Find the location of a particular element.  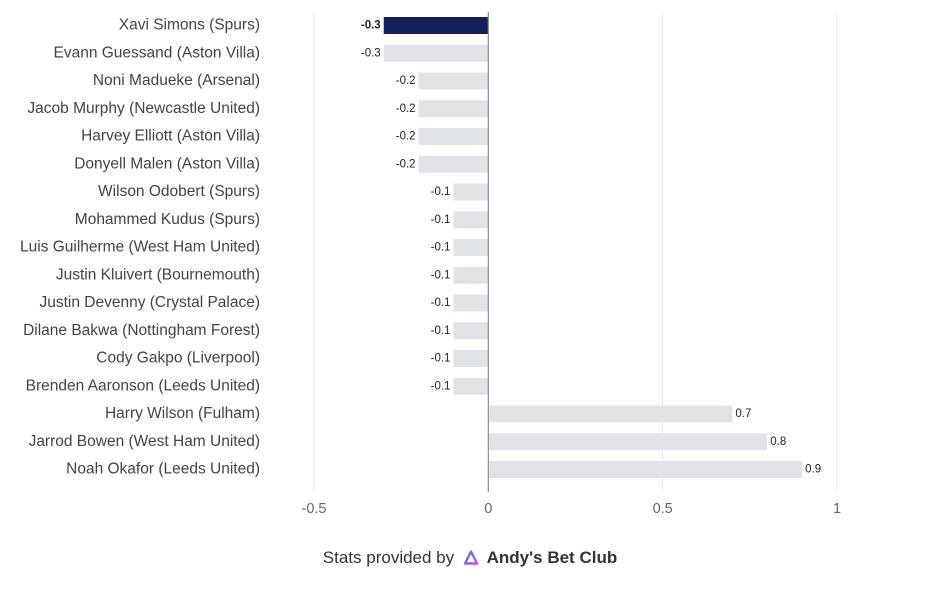

x-tick-label: 0 is located at coordinates (488, 509).